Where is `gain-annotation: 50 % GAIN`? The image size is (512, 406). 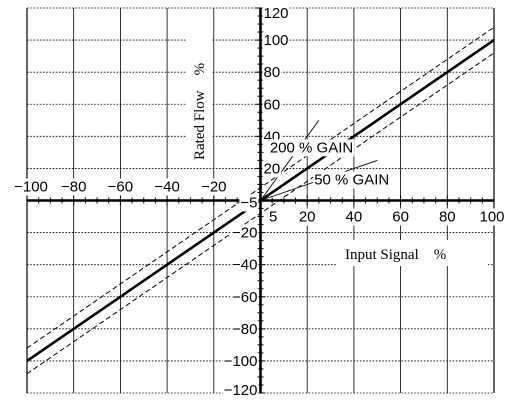
gain-annotation: 50 % GAIN is located at coordinates (351, 179).